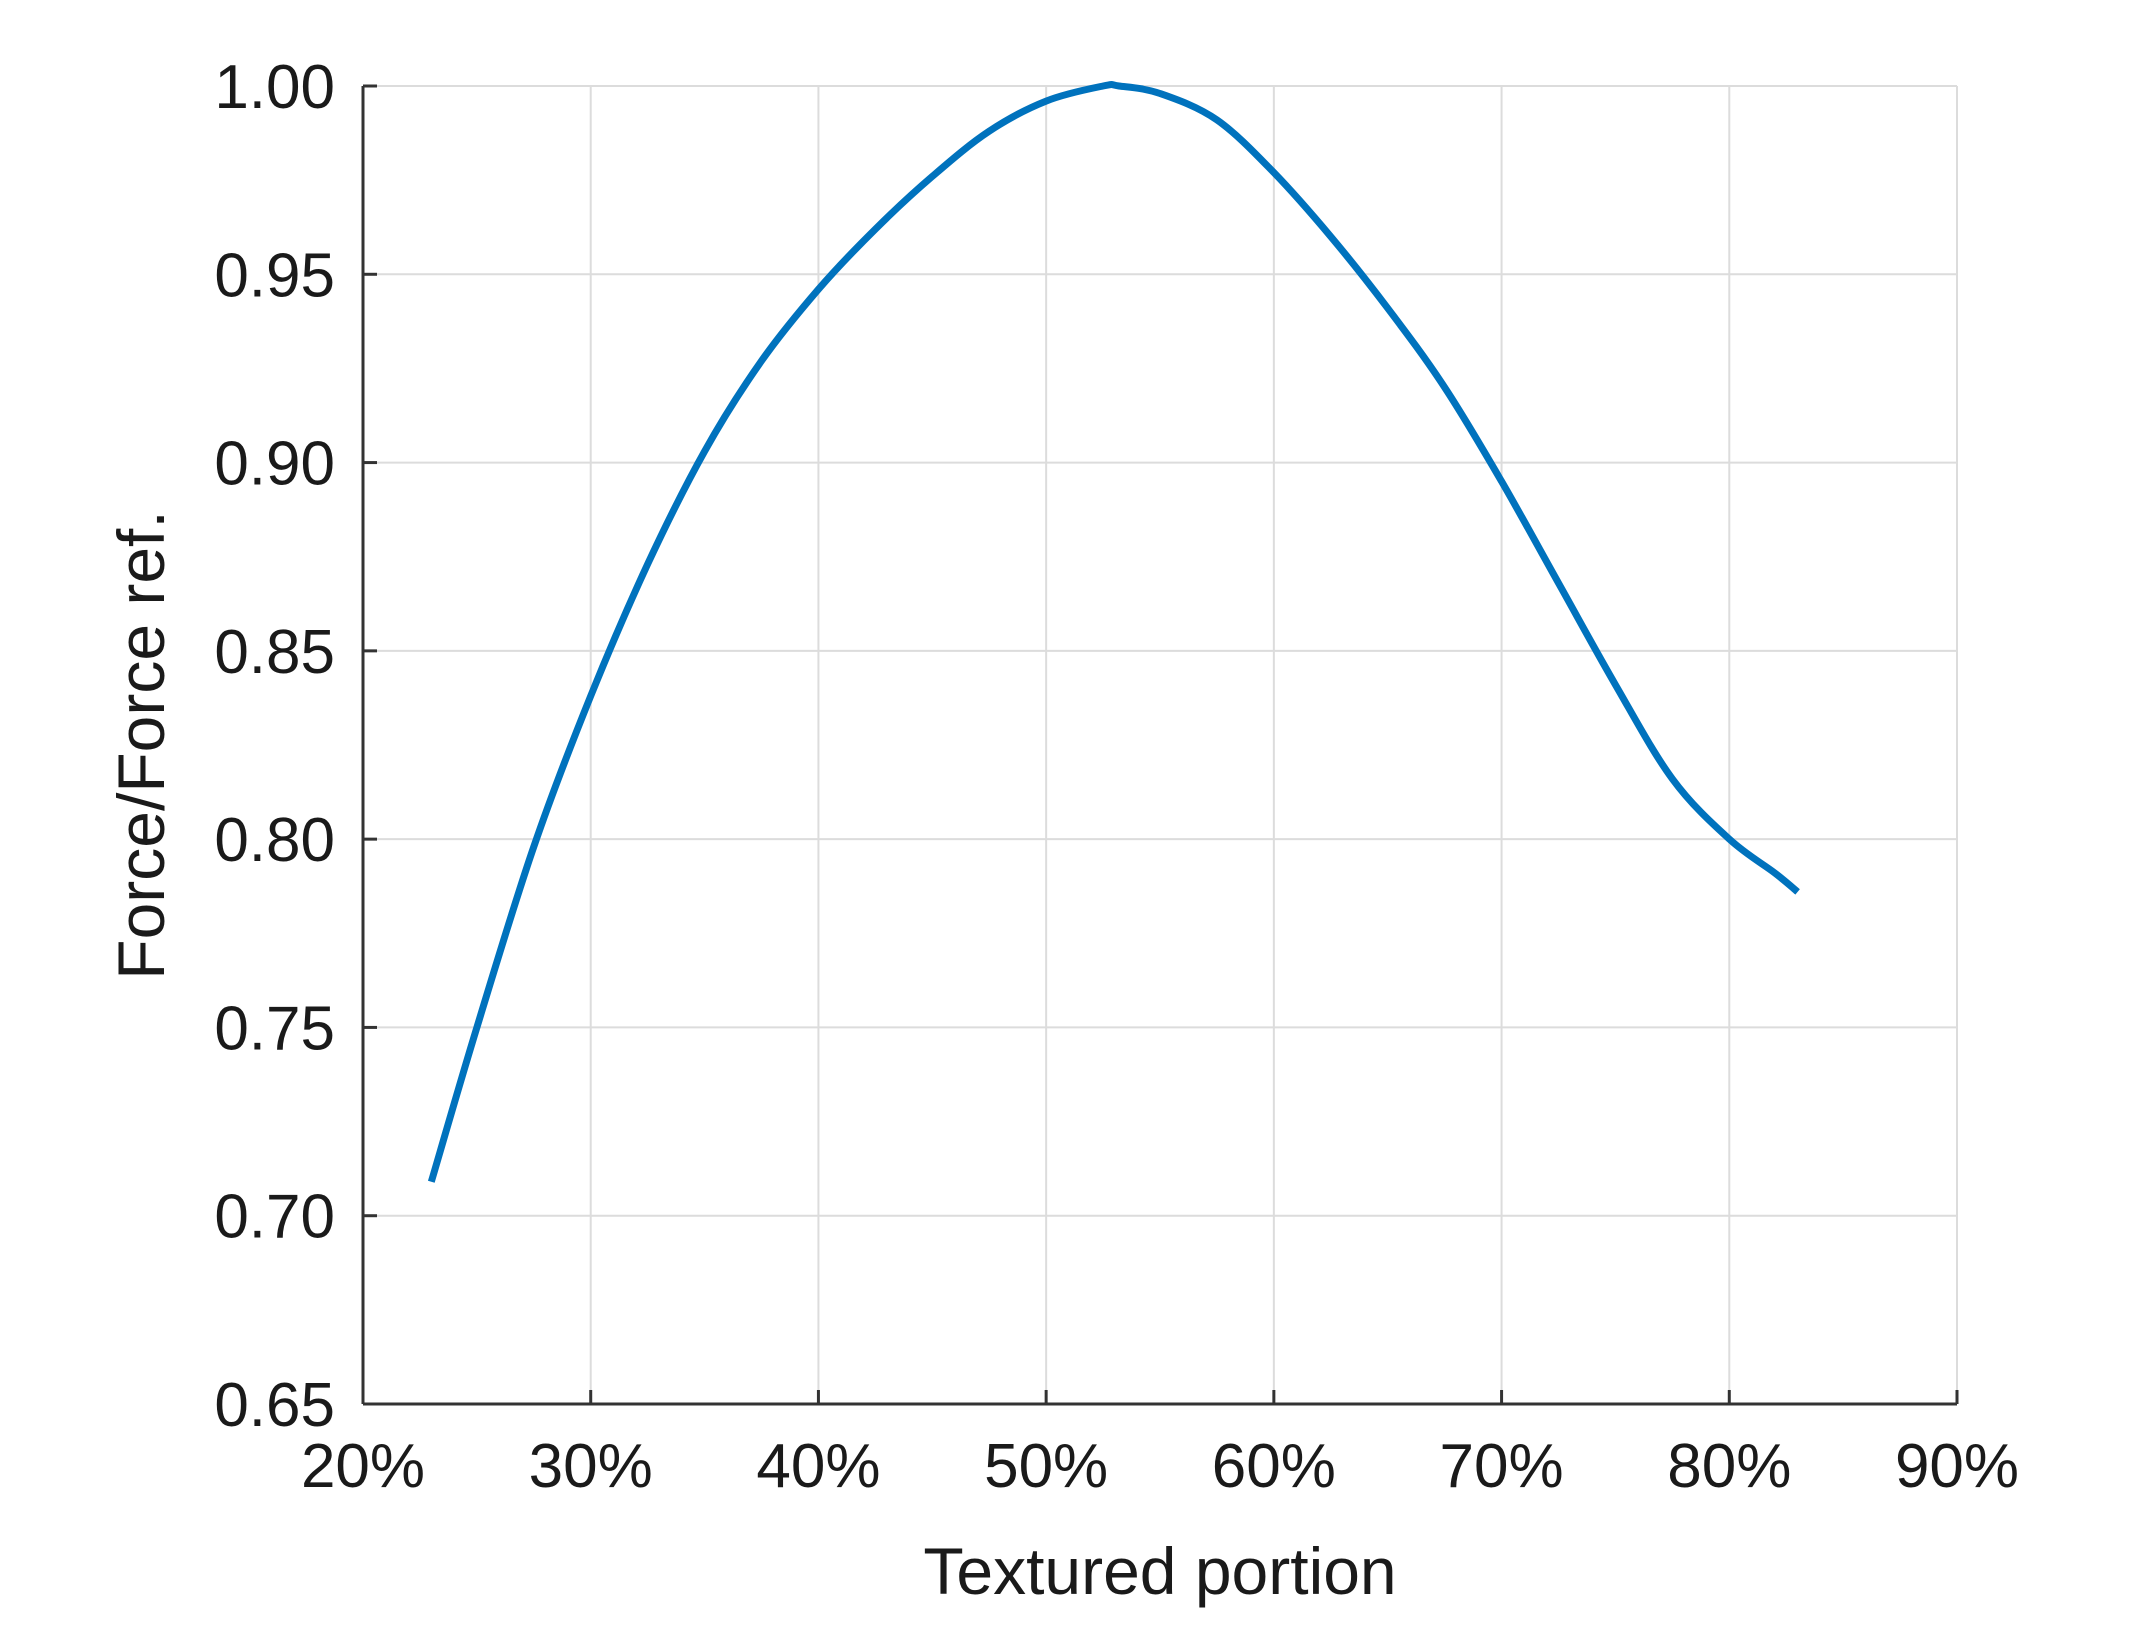 Image resolution: width=2148 pixels, height=1632 pixels. What do you see at coordinates (1046, 1466) in the screenshot?
I see `x-tick-label: 50%` at bounding box center [1046, 1466].